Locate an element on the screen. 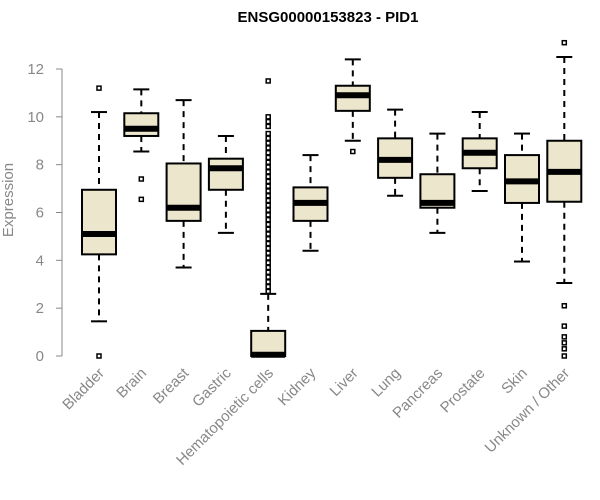 The image size is (600, 500). chart-title: ENSG00000153823 - PID1 is located at coordinates (328, 17).